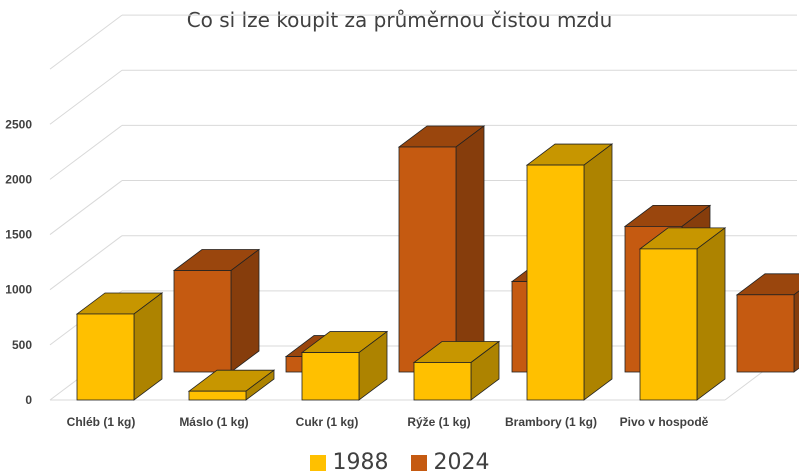  Describe the element at coordinates (598, 272) in the screenshot. I see `bar-1988-4-side-face` at that location.